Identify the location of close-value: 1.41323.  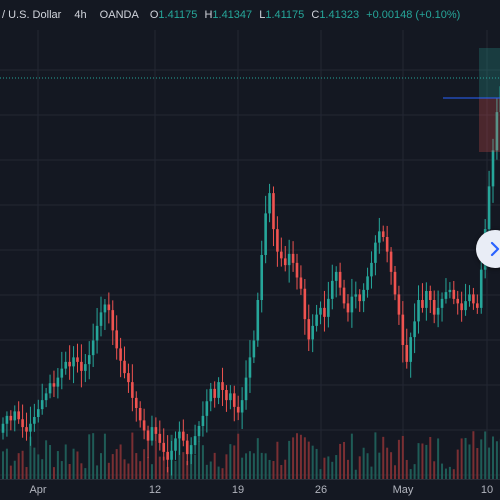
(339, 15).